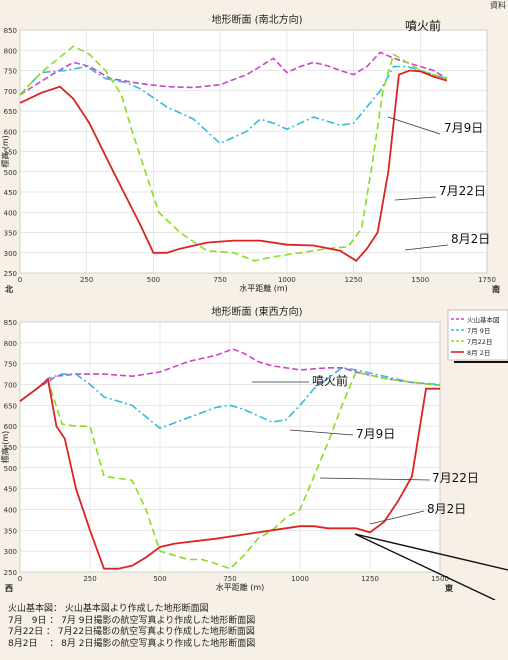 This screenshot has width=508, height=660. What do you see at coordinates (9, 588) in the screenshot?
I see `direction-left-label: 西` at bounding box center [9, 588].